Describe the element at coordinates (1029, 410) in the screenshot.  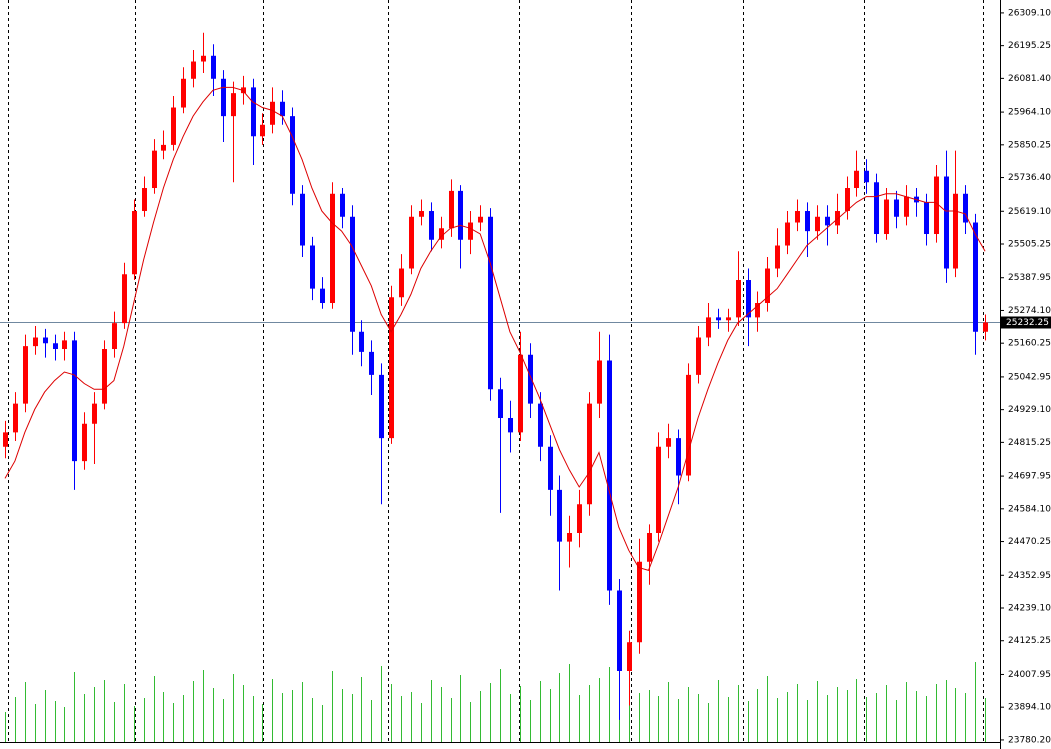
I see `y-tick-label: 24929.10` at that location.